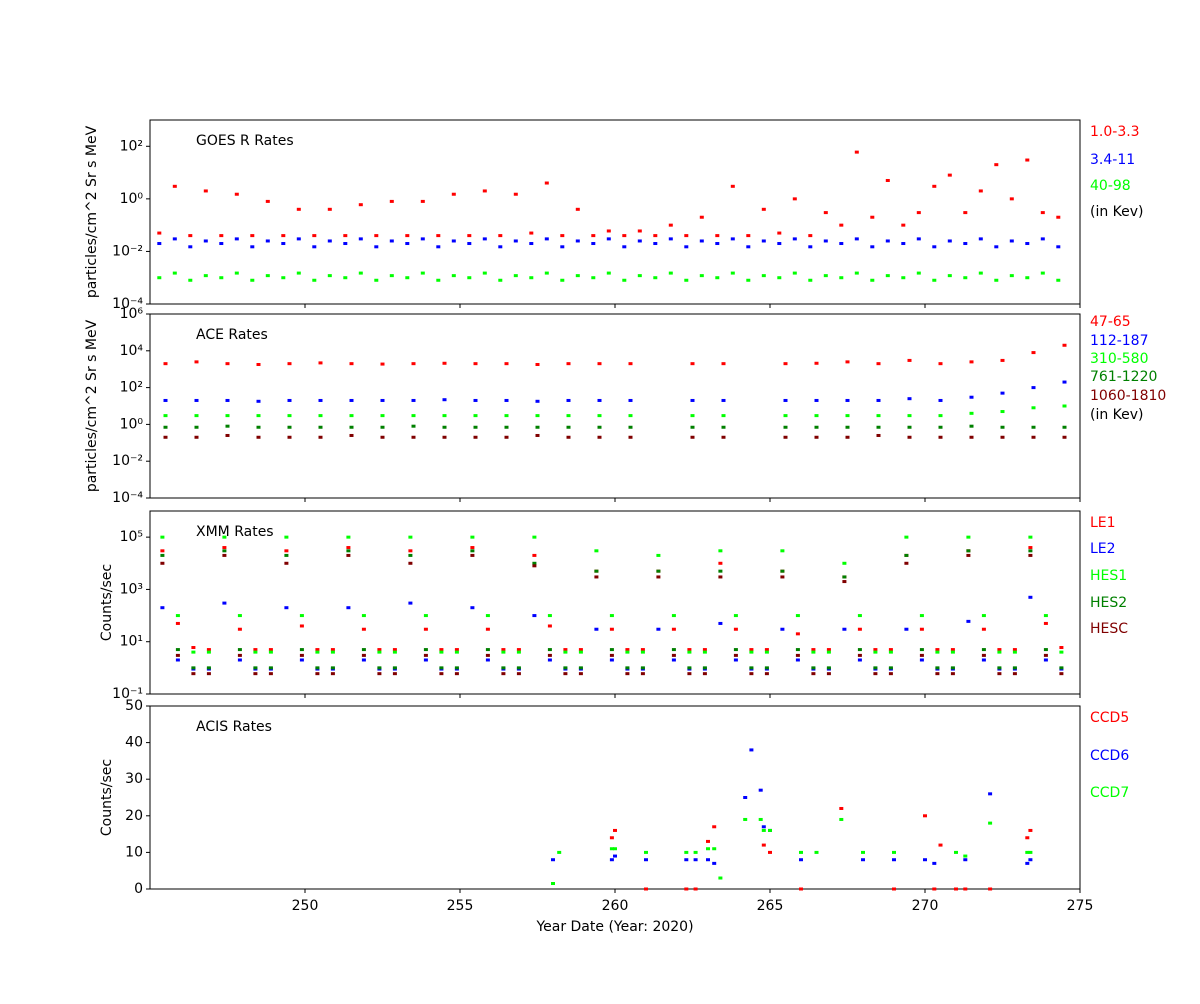 This screenshot has height=1004, width=1200. I want to click on y-tick-label: 0, so click(138, 889).